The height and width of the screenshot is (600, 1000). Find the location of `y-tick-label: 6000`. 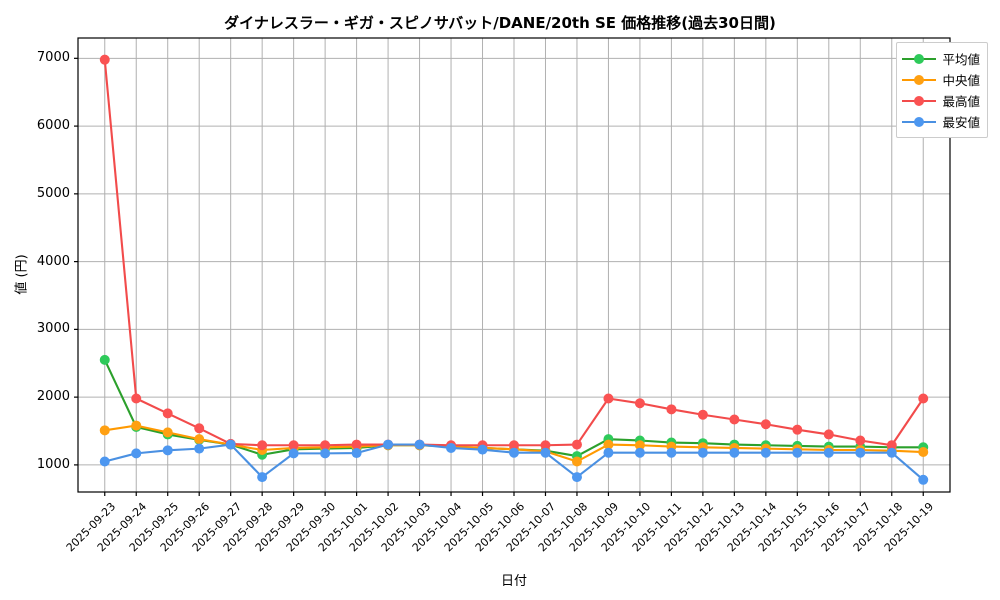

y-tick-label: 6000 is located at coordinates (53, 126).